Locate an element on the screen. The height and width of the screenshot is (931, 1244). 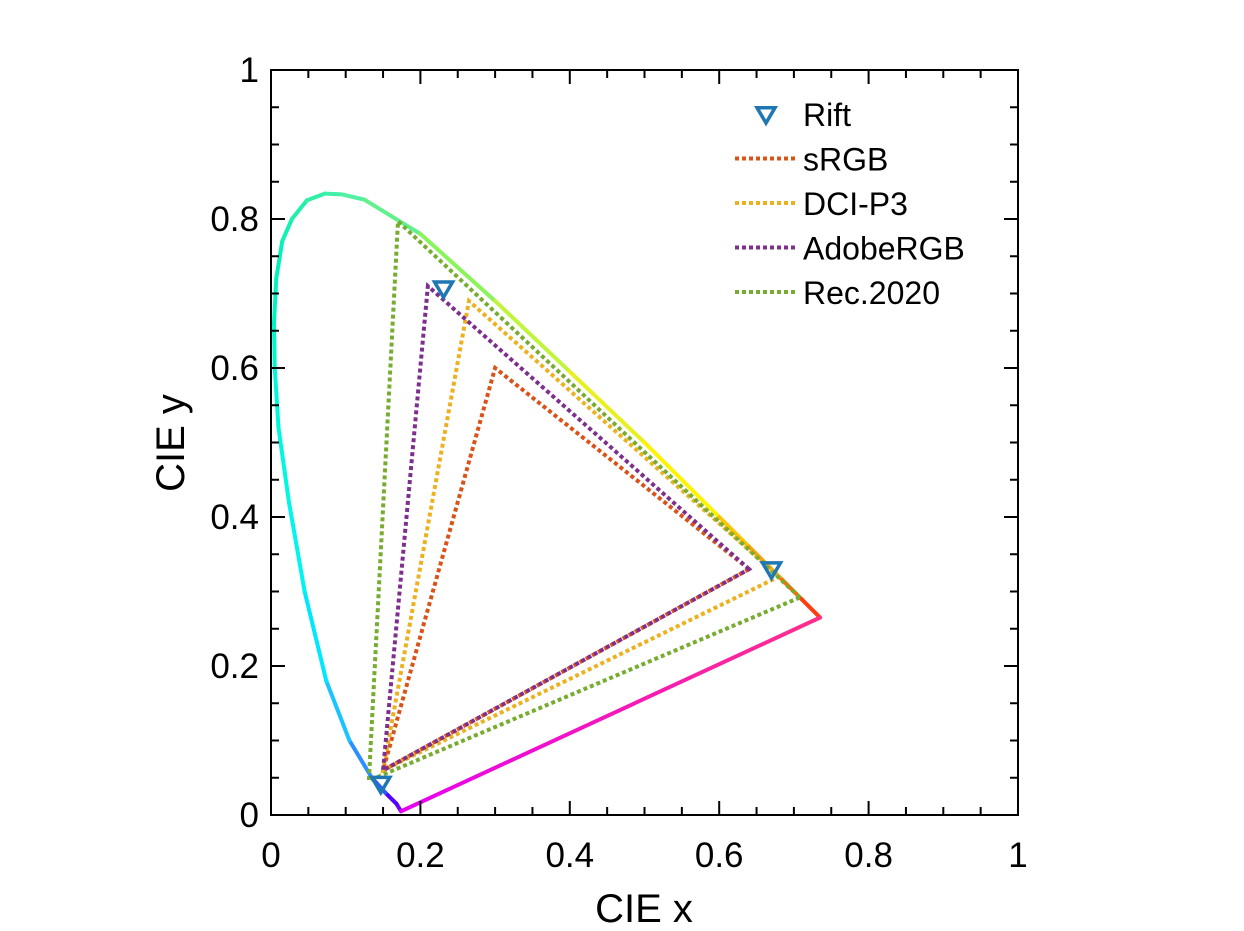
gamut-srgb is located at coordinates (566, 569).